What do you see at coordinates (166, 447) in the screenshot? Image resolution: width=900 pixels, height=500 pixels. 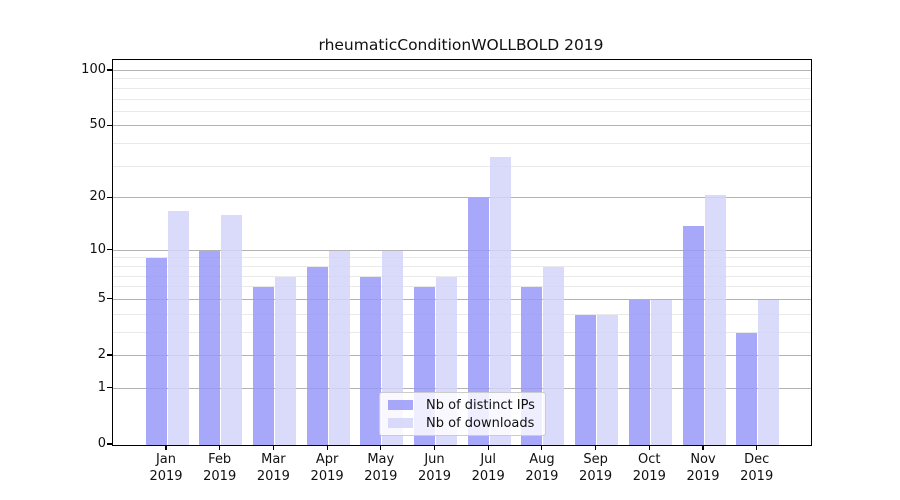 I see `x-tick-jan` at bounding box center [166, 447].